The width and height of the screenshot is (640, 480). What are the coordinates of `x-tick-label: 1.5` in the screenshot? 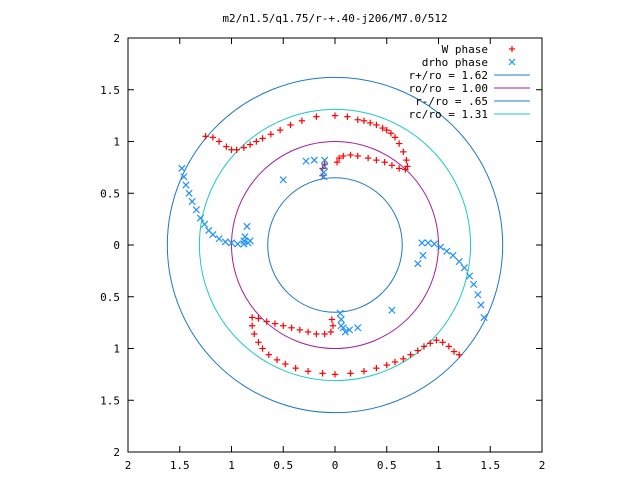 It's located at (180, 465).